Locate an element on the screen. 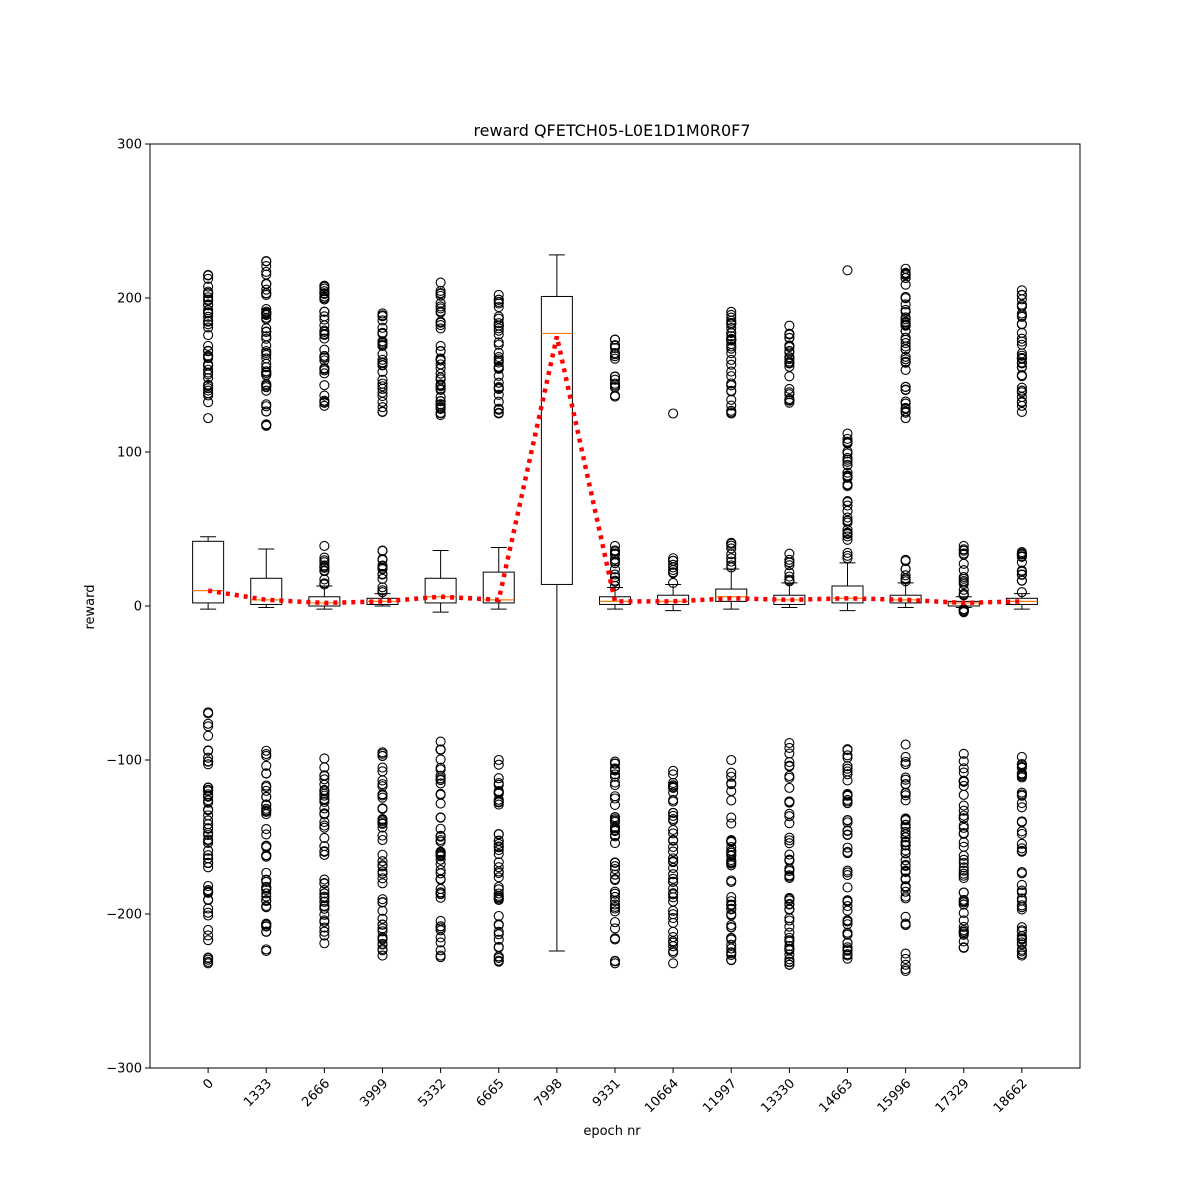 The width and height of the screenshot is (1200, 1200). y-tick-label: −200 is located at coordinates (124, 915).